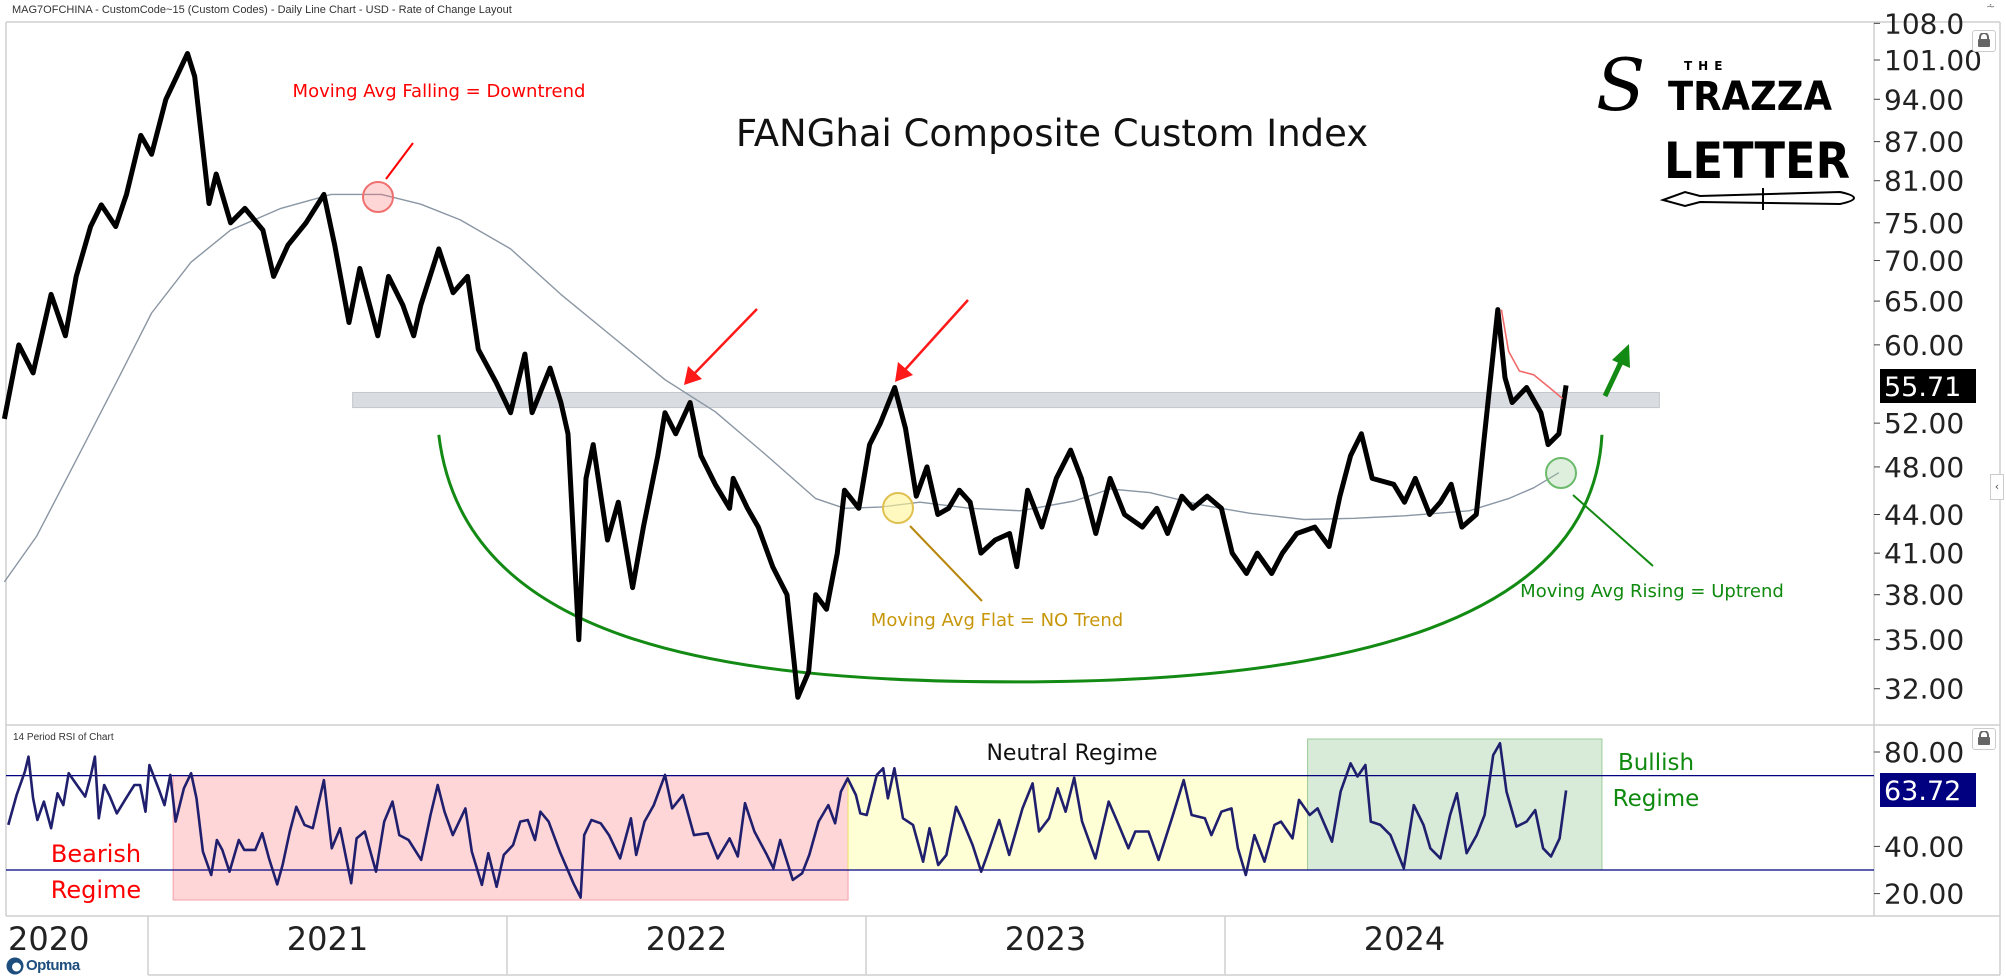  I want to click on price-axis-label: 60.00, so click(1924, 345).